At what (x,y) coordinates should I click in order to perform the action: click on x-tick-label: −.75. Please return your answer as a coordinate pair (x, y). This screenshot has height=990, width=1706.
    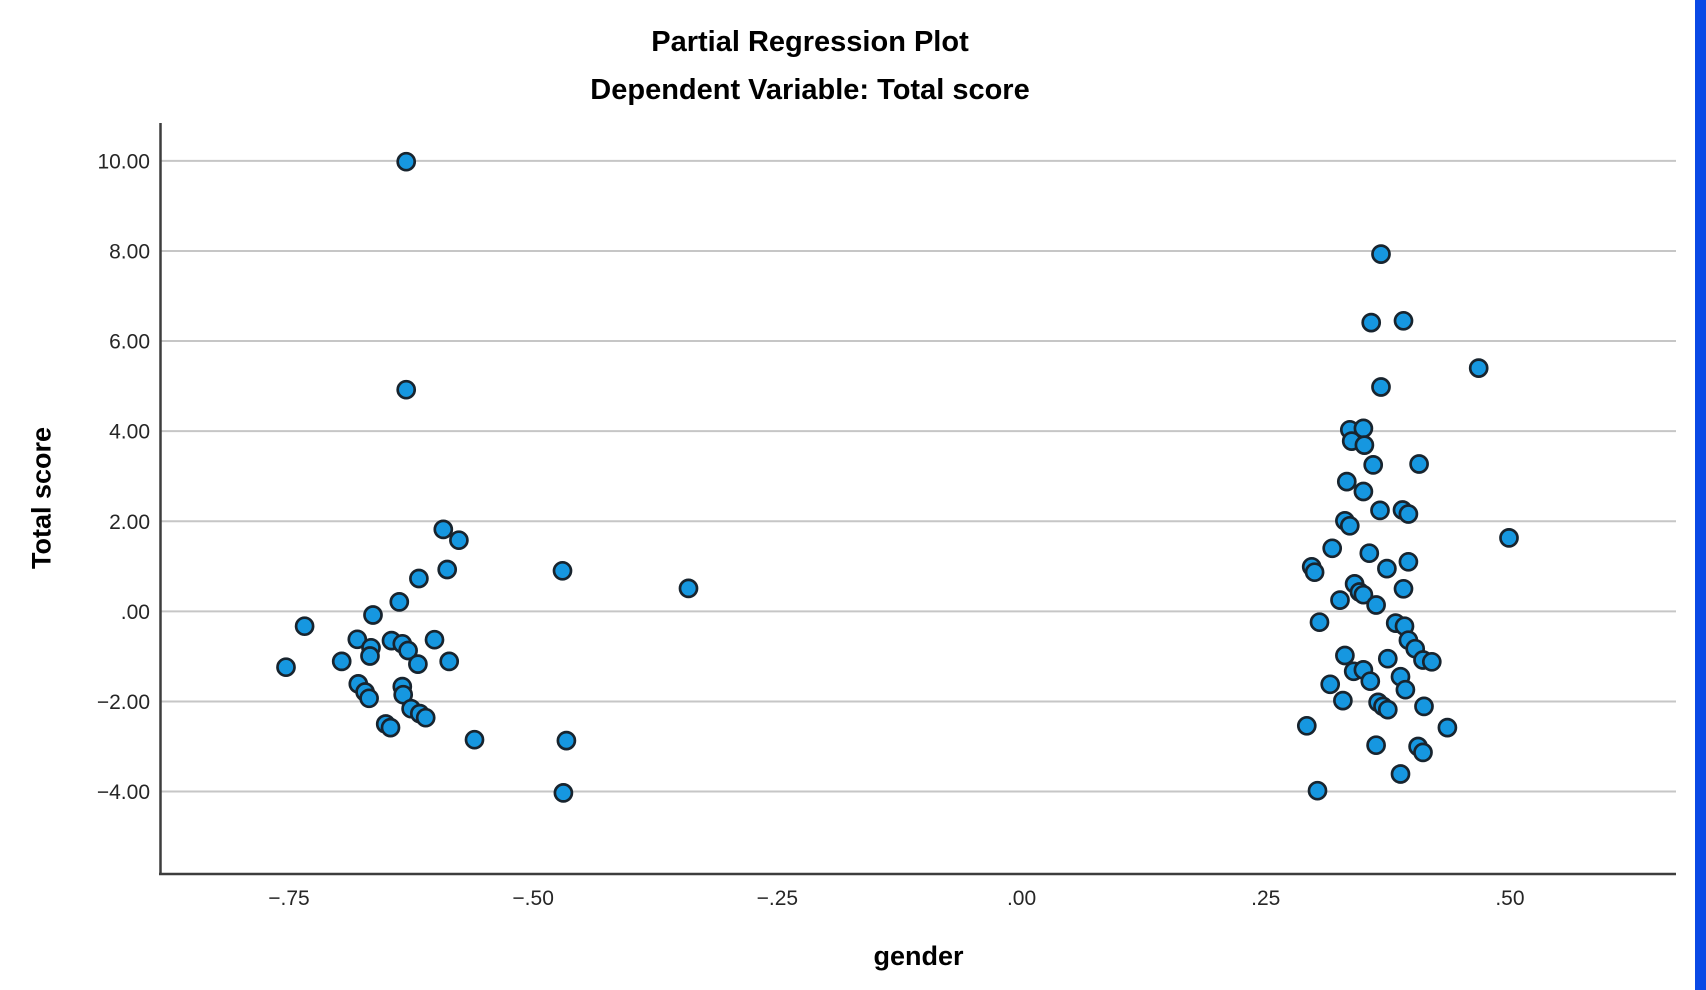
    Looking at the image, I should click on (288, 898).